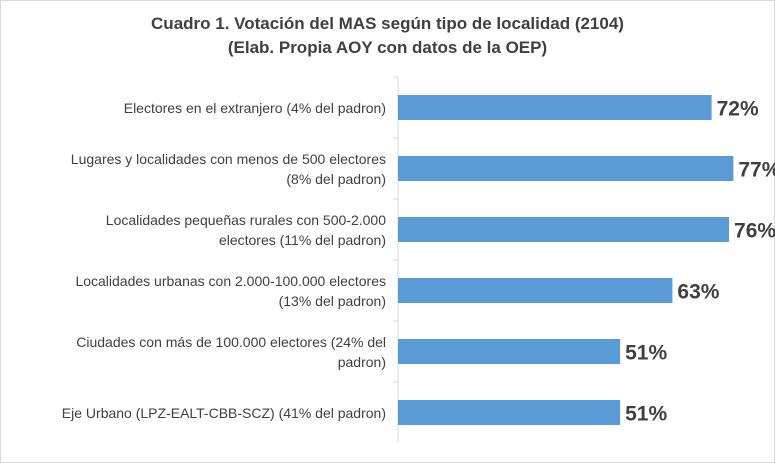 This screenshot has height=463, width=775. What do you see at coordinates (332, 300) in the screenshot?
I see `category-label-line: (13% del padron)` at bounding box center [332, 300].